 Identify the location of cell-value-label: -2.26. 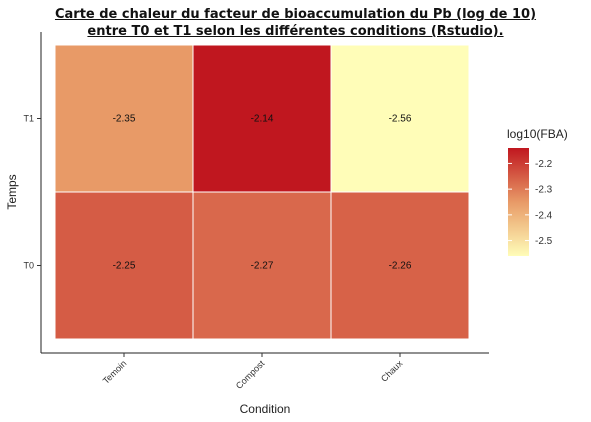
(400, 266).